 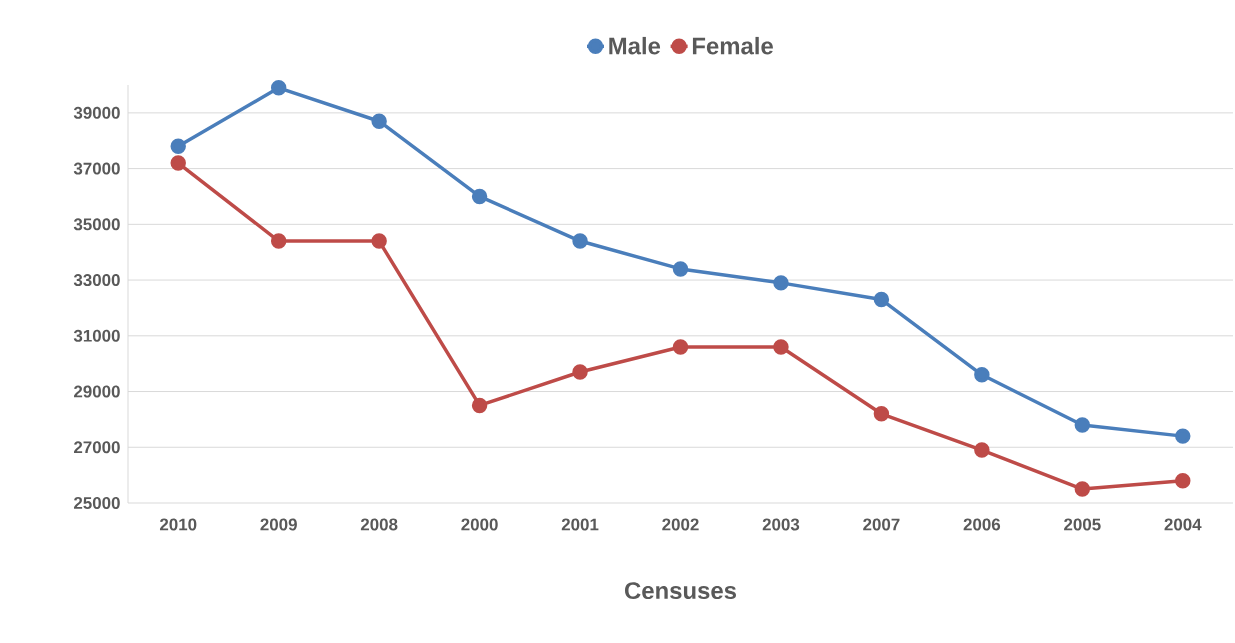 What do you see at coordinates (278, 524) in the screenshot?
I see `x-tick-label: 2009` at bounding box center [278, 524].